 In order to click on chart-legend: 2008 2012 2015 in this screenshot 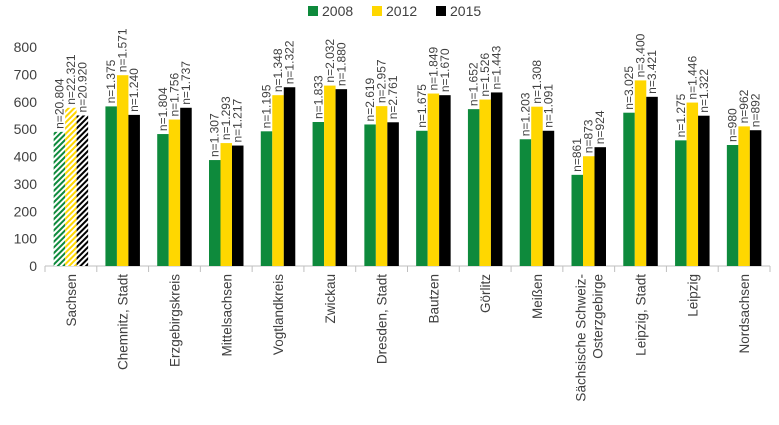, I will do `click(394, 11)`.